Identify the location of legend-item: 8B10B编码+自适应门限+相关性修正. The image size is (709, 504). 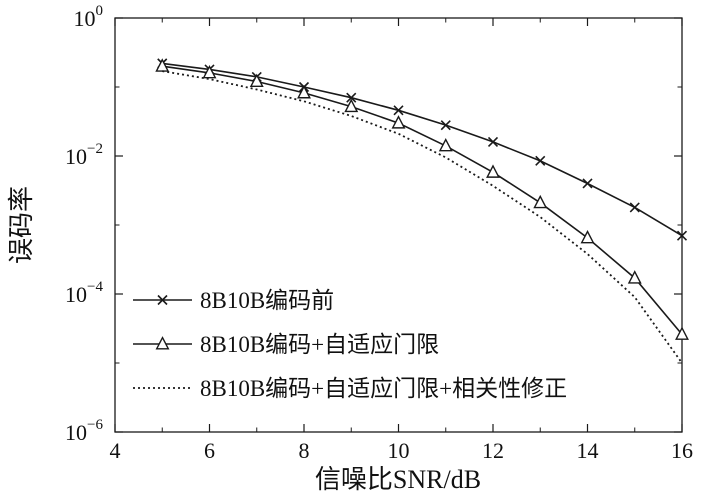
(350, 388).